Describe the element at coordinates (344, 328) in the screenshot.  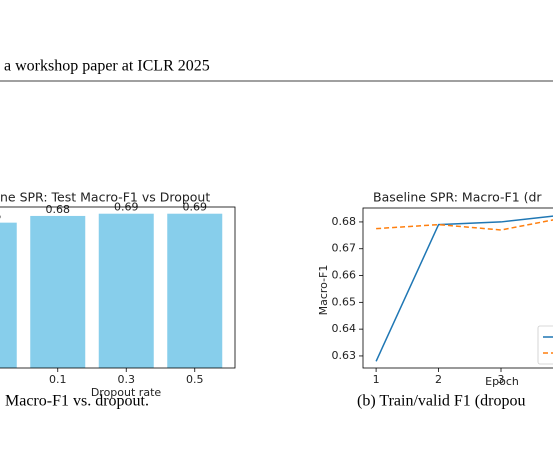
I see `y-tick-label: 0.64` at that location.